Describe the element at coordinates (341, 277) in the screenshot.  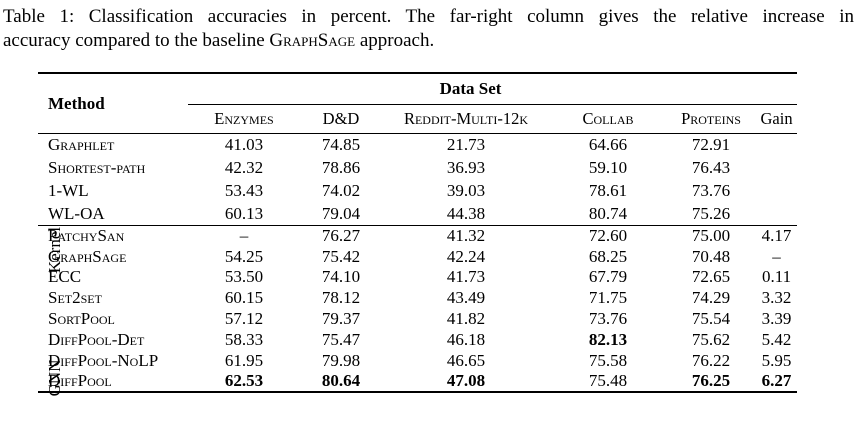
I see `value-cell: 74.10` at that location.